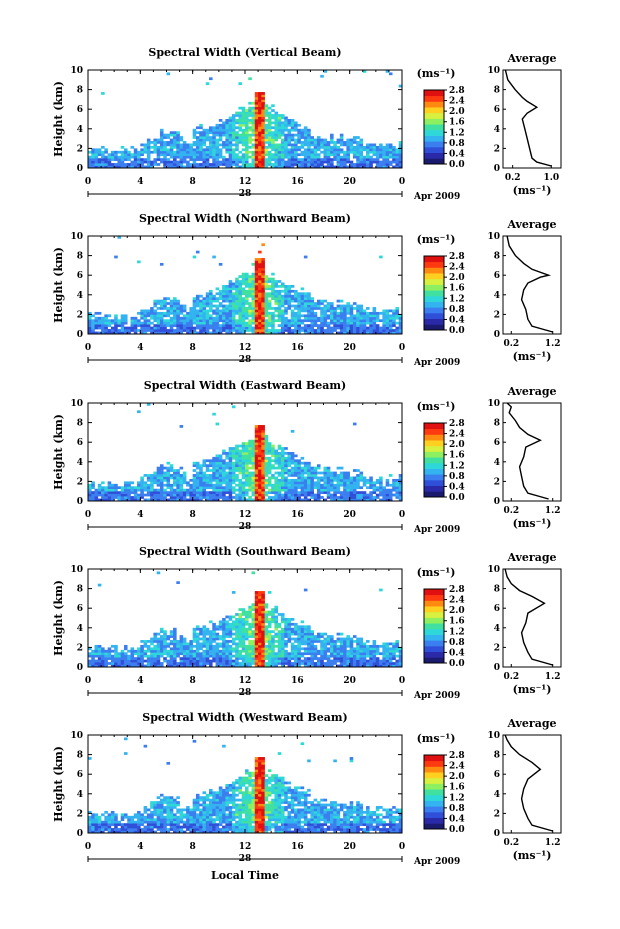 The height and width of the screenshot is (929, 620). I want to click on avg-x-tick-label: 1.0, so click(551, 178).